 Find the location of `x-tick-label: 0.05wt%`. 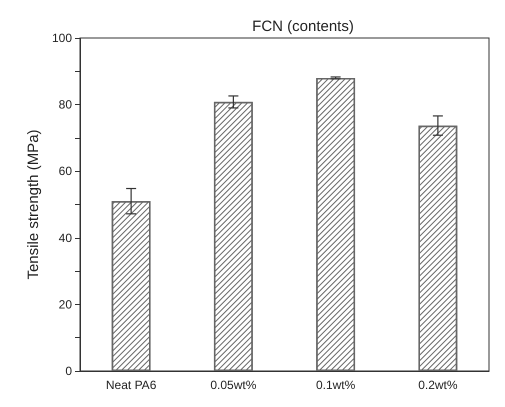

x-tick-label: 0.05wt% is located at coordinates (233, 385).